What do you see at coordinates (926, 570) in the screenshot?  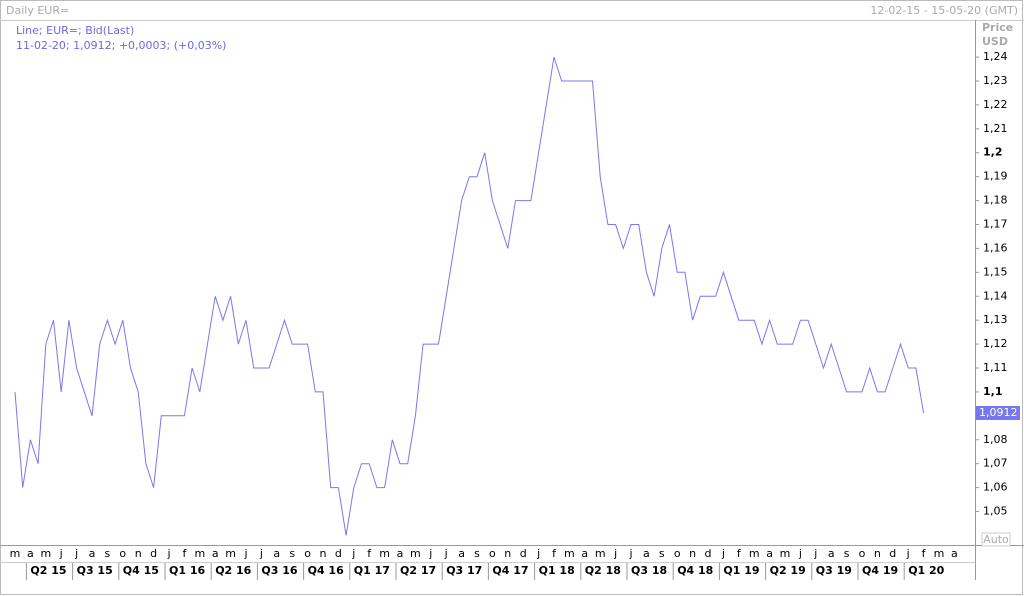 I see `quarter-label: Q1 20` at bounding box center [926, 570].